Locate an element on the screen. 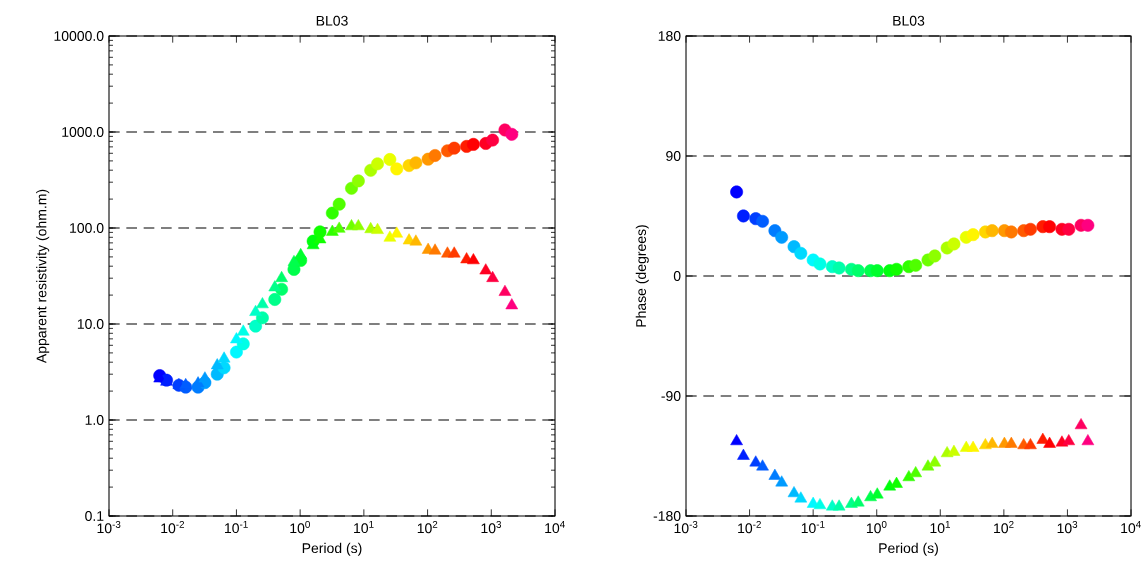 The width and height of the screenshot is (1148, 568). y-tick-label: -180 is located at coordinates (667, 516).